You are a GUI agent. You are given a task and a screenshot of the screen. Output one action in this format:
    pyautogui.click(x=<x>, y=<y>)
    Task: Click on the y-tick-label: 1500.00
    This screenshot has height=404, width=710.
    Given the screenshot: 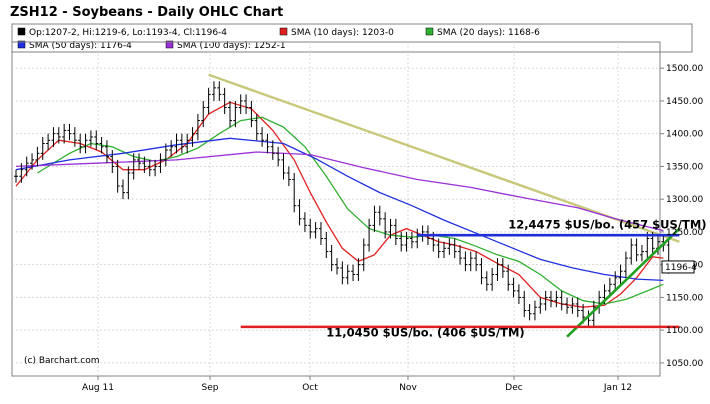 What is the action you would take?
    pyautogui.click(x=684, y=69)
    